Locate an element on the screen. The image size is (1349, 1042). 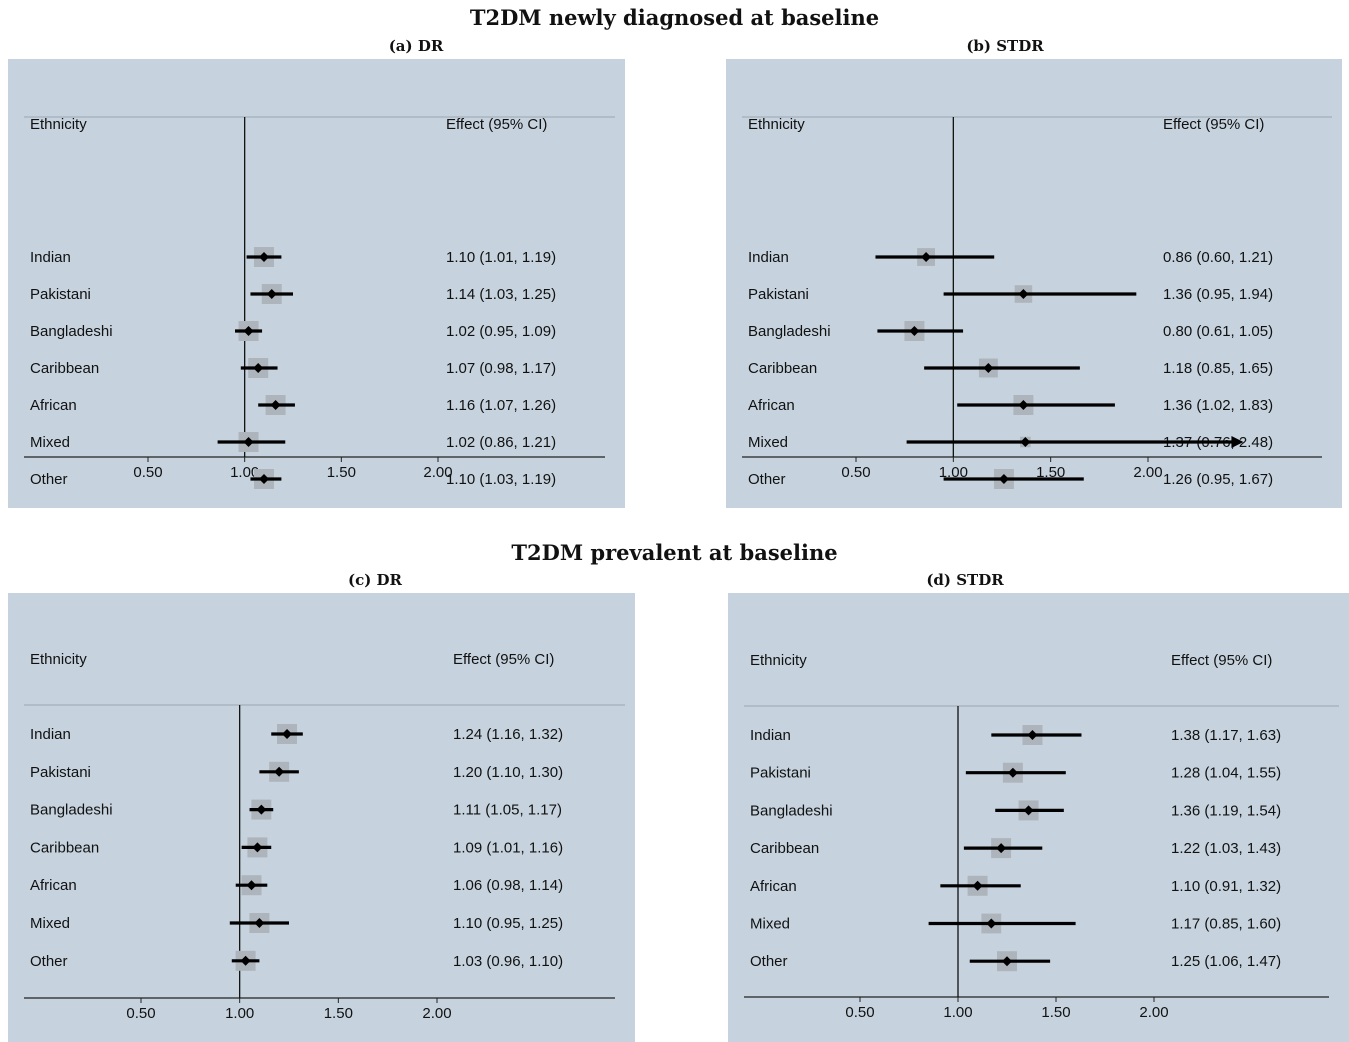
row-effect-other: 1.26 (0.95, 1.67) is located at coordinates (1218, 479).